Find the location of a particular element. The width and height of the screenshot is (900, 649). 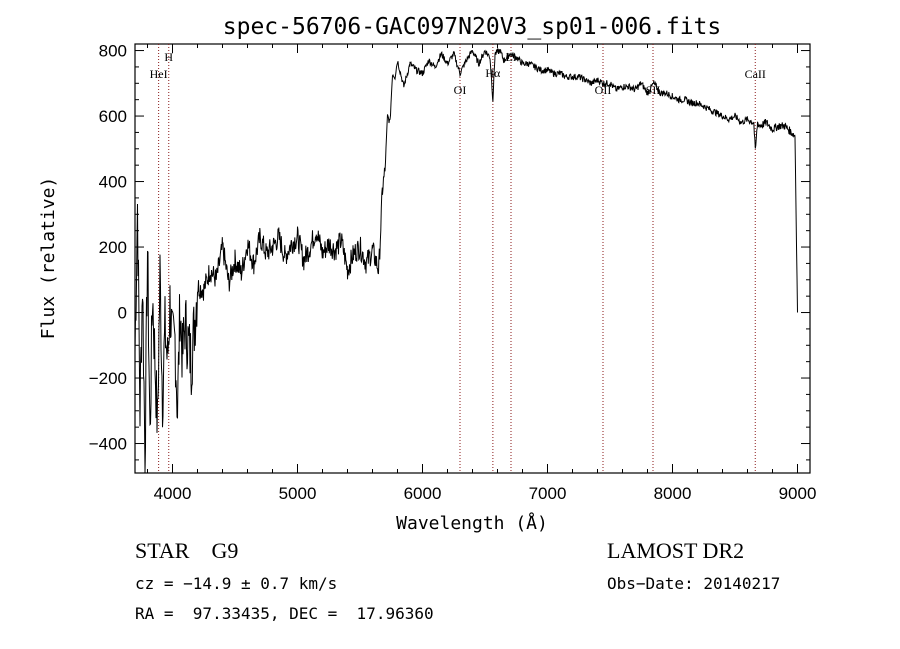

ra-dec: RA = 97.33435, DEC = 17.96360 is located at coordinates (284, 613).